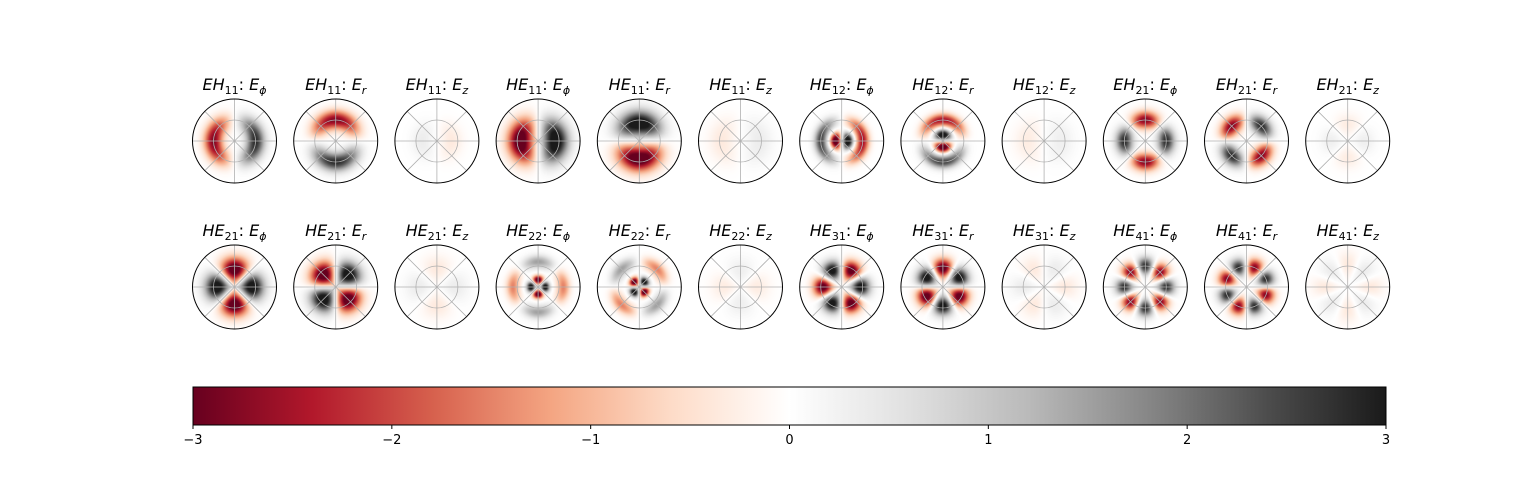 The image size is (1540, 500). Describe the element at coordinates (590, 440) in the screenshot. I see `colorbar-tick-label: −1` at that location.